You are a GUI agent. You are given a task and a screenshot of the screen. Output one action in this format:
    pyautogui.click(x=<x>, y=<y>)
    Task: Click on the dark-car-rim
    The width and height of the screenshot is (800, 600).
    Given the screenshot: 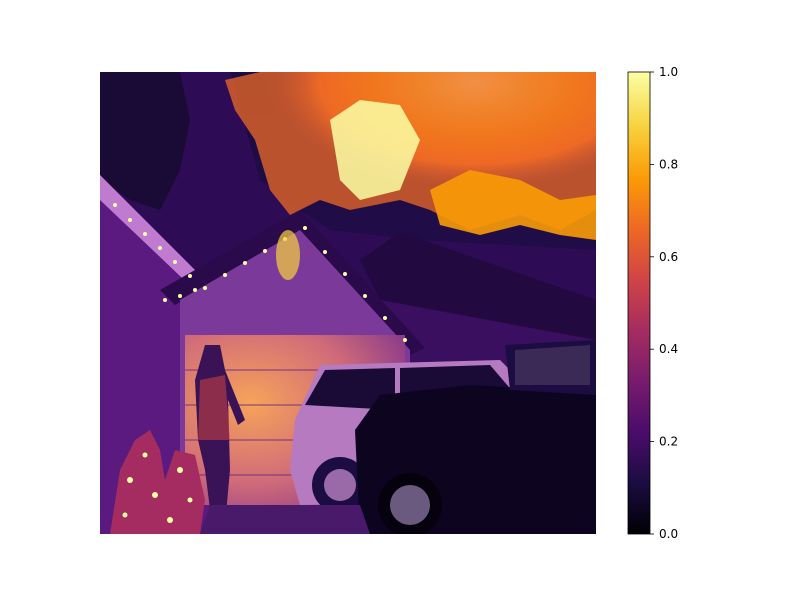 What is the action you would take?
    pyautogui.click(x=410, y=505)
    